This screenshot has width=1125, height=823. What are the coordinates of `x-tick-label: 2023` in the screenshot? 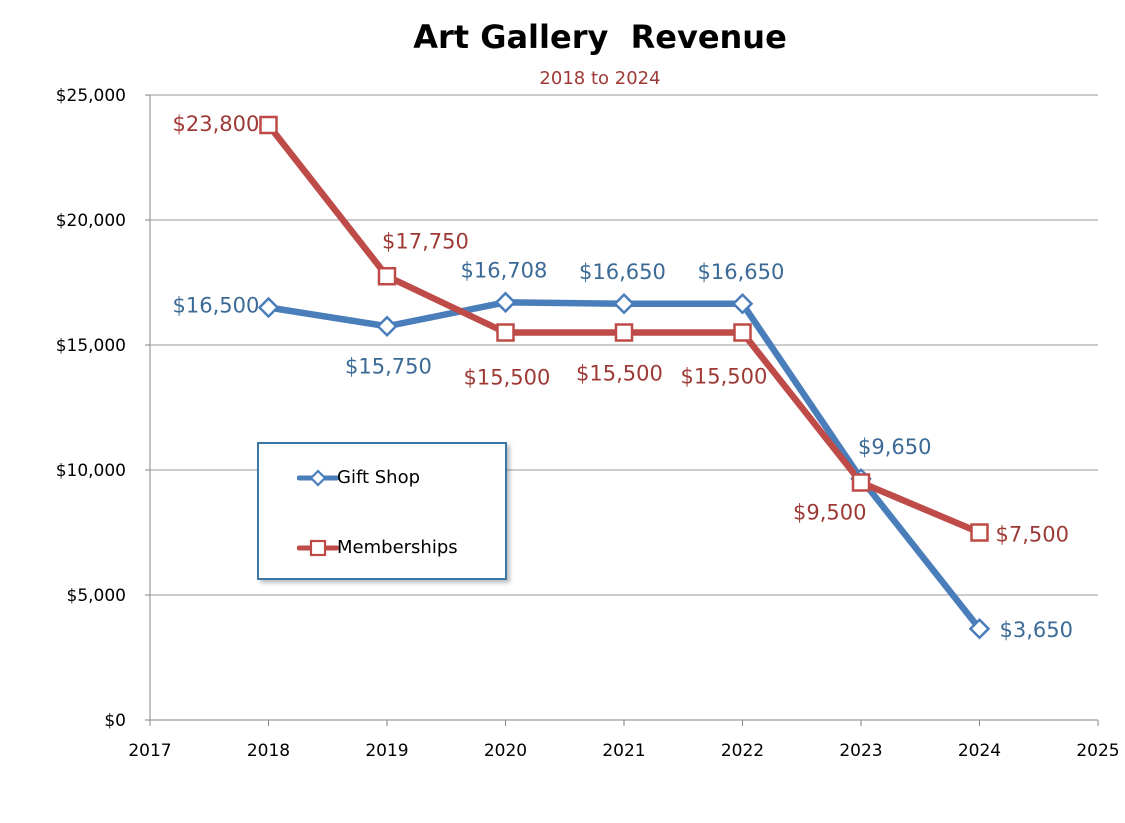 It's located at (860, 751).